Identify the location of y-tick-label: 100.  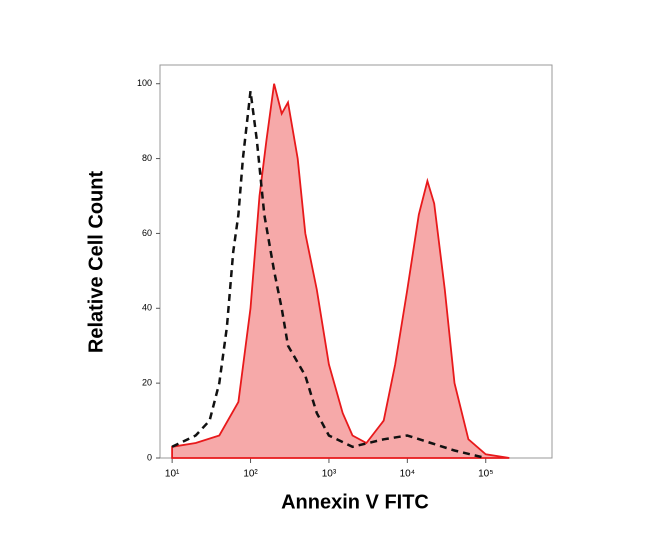
(144, 83).